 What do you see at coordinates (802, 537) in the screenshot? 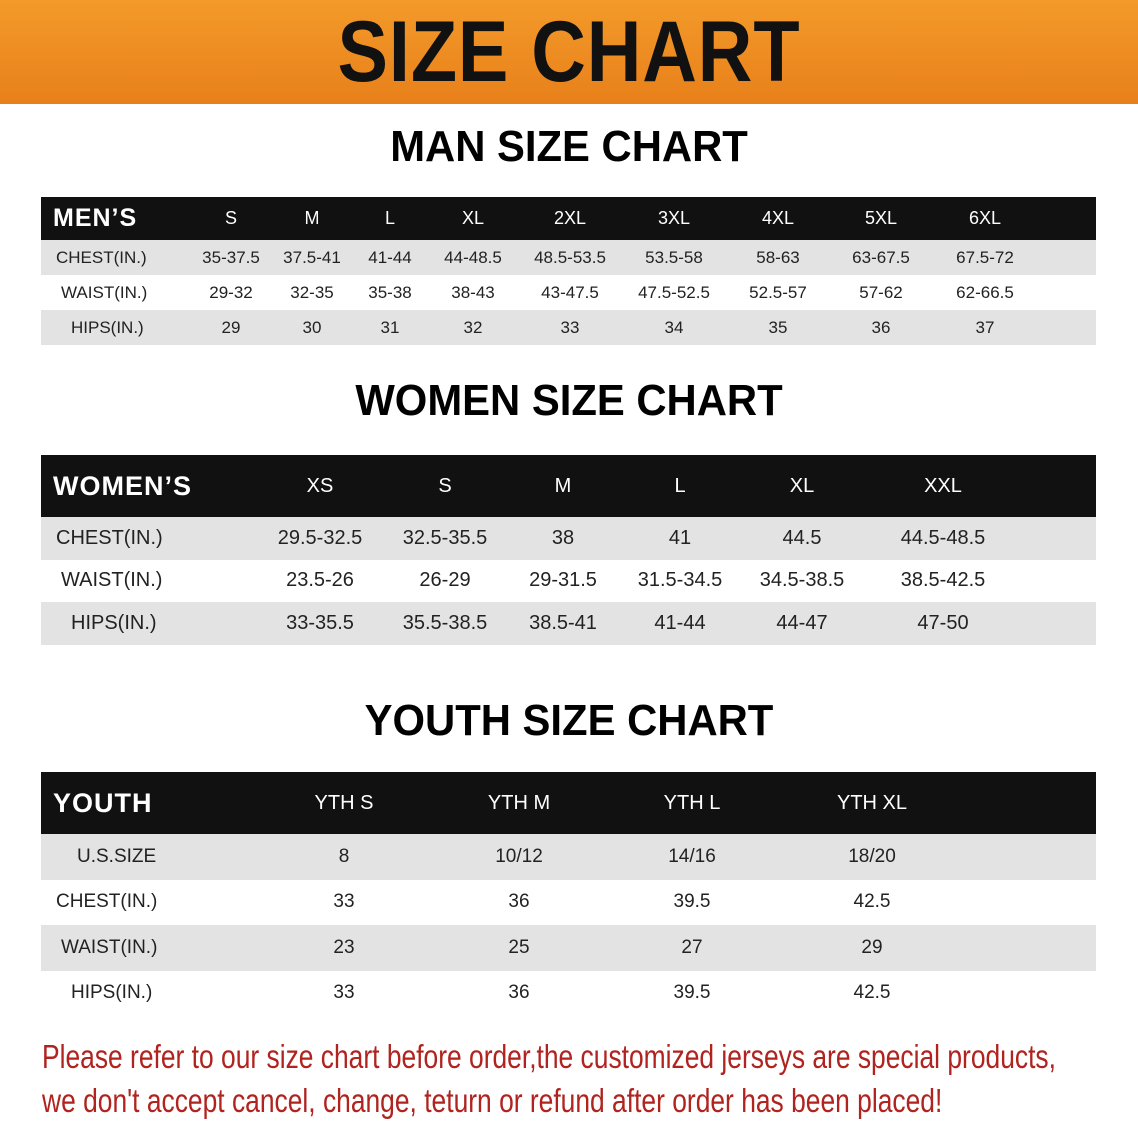
I see `table-cell: 44.5` at bounding box center [802, 537].